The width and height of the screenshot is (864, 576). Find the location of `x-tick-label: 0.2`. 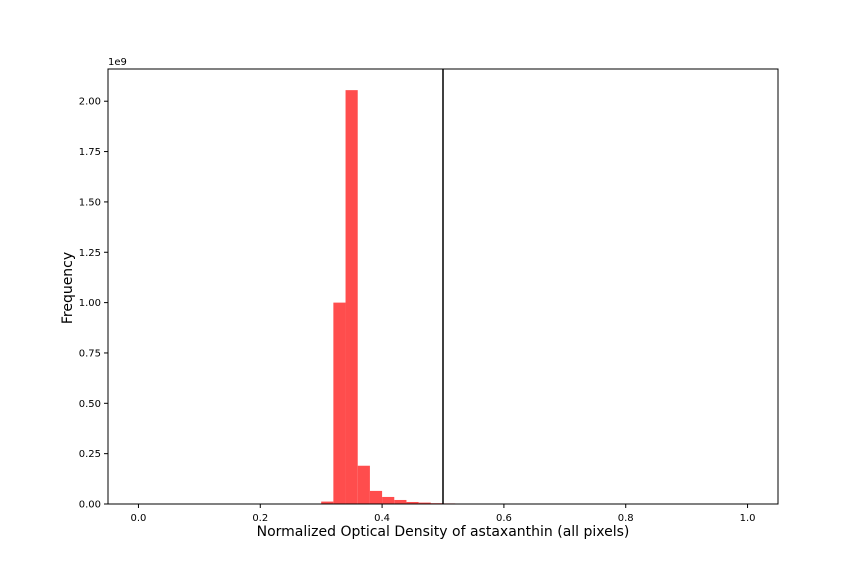

x-tick-label: 0.2 is located at coordinates (260, 518).